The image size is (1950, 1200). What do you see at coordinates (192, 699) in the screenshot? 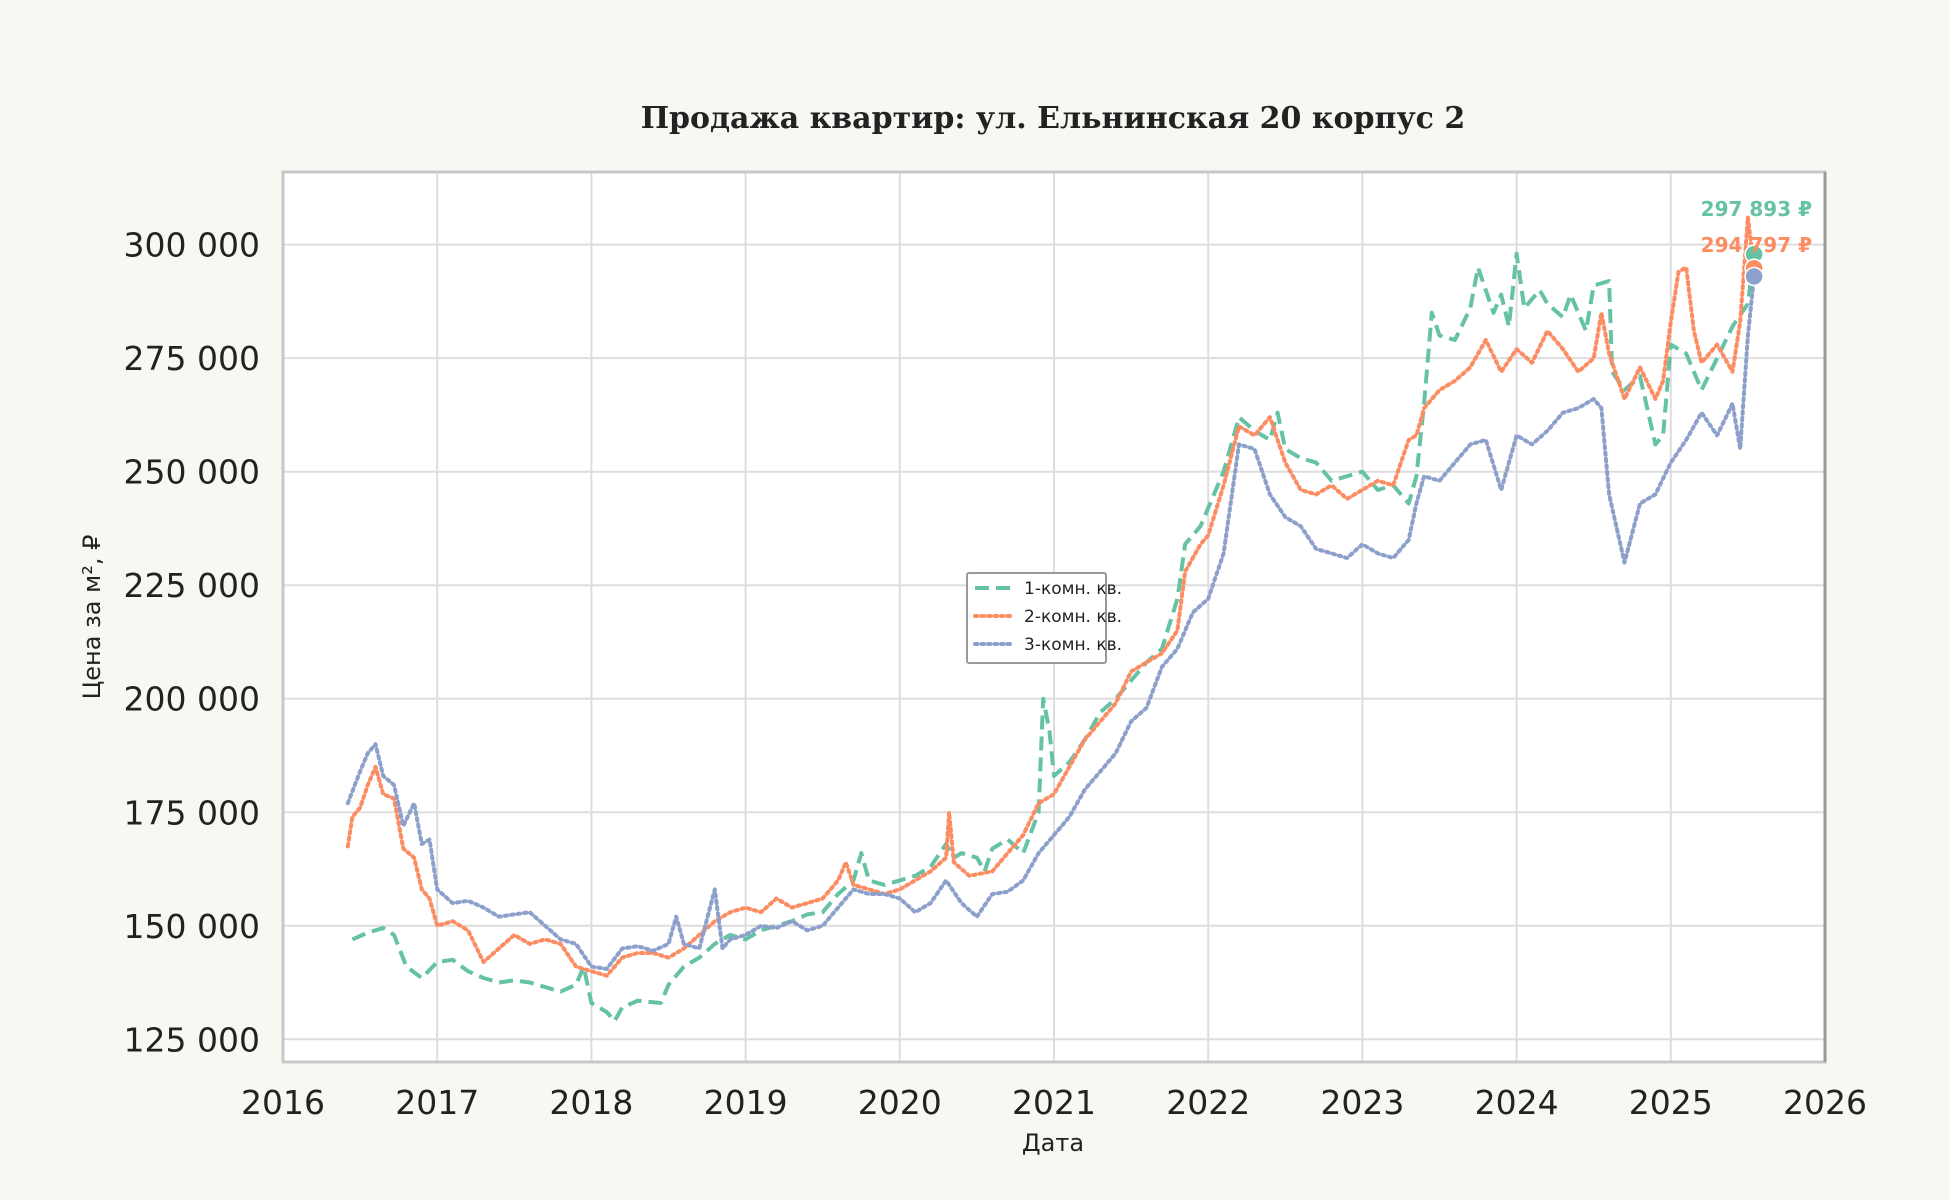
I see `y-tick-label: 200 000` at bounding box center [192, 699].